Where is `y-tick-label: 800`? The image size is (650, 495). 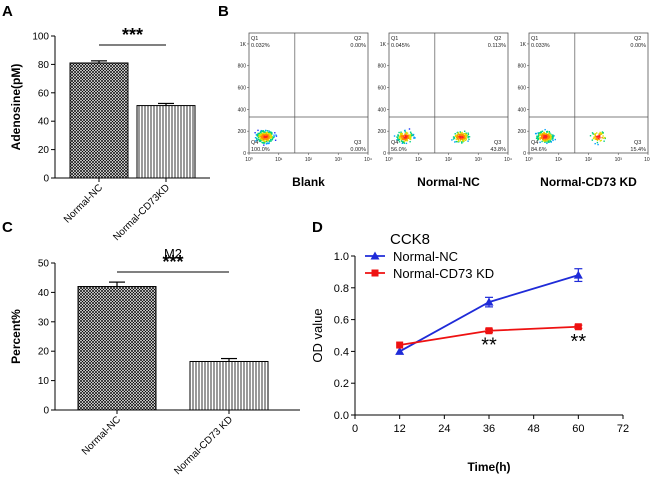 y-tick-label: 800 is located at coordinates (522, 67).